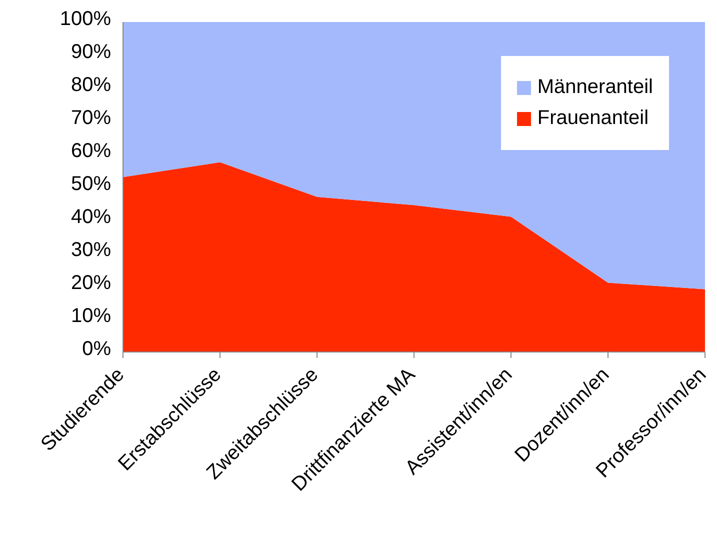  Describe the element at coordinates (91, 217) in the screenshot. I see `y-tick-label: 40%` at that location.